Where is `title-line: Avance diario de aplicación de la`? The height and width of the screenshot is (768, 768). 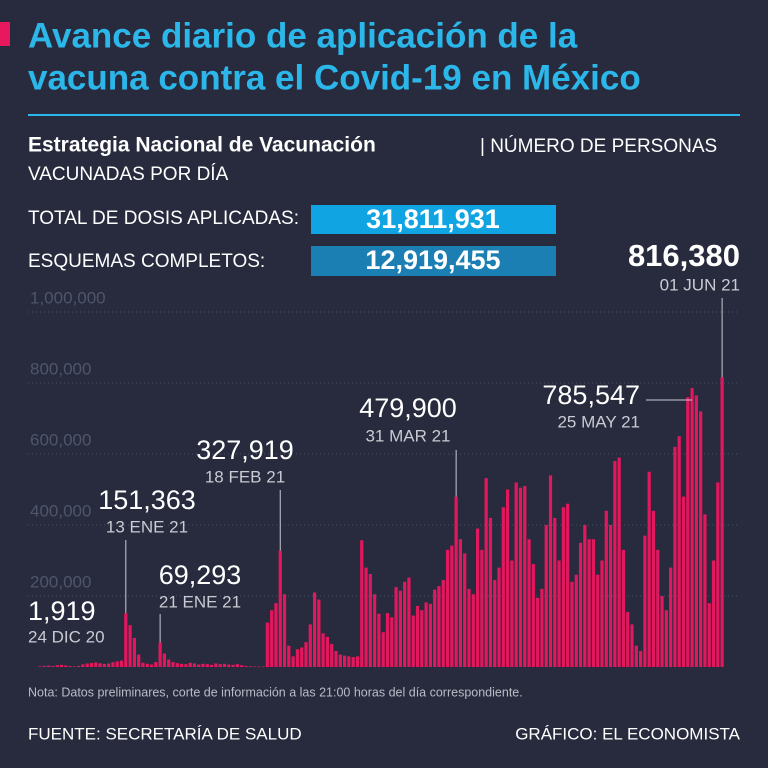 title-line: Avance diario de aplicación de la is located at coordinates (303, 35).